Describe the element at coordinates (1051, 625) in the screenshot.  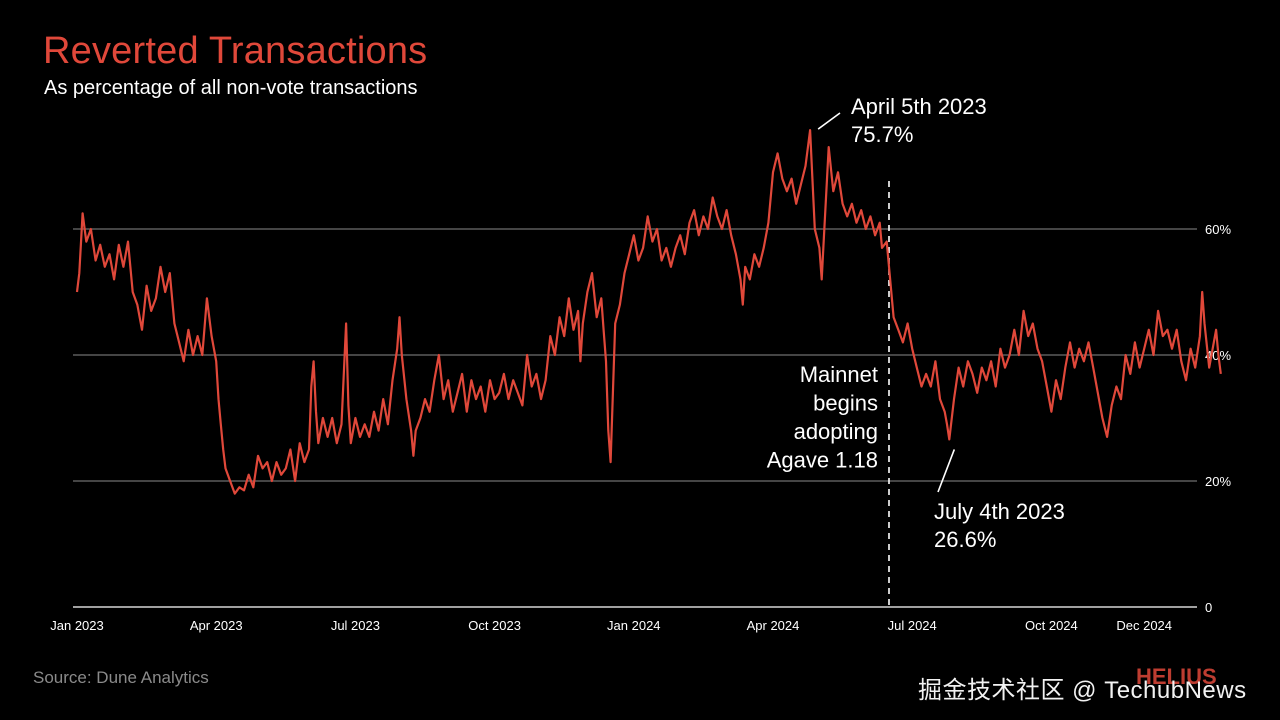
I see `x-tick-label: Oct 2024` at that location.